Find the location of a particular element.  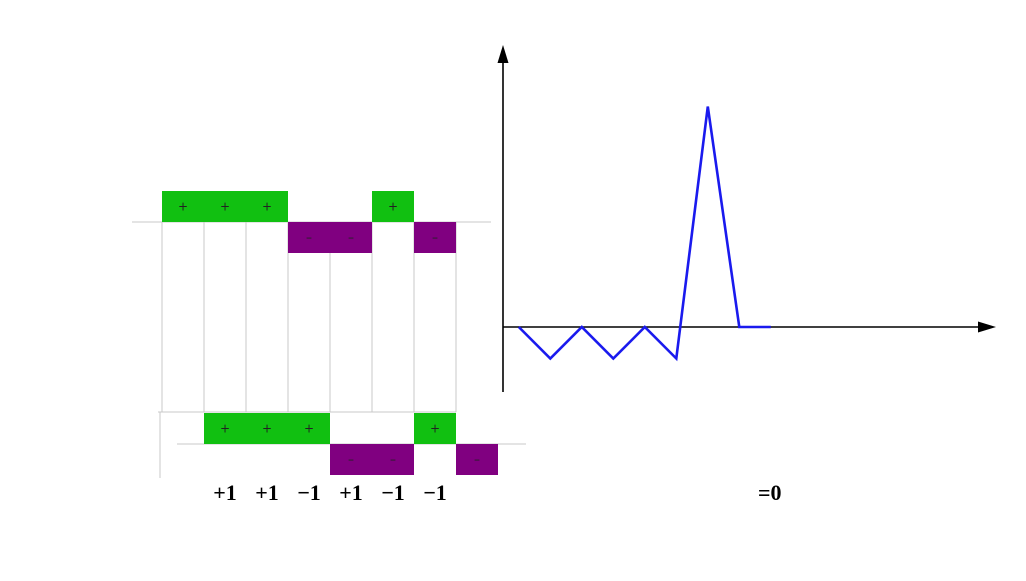

correlation-curve is located at coordinates (644, 234).